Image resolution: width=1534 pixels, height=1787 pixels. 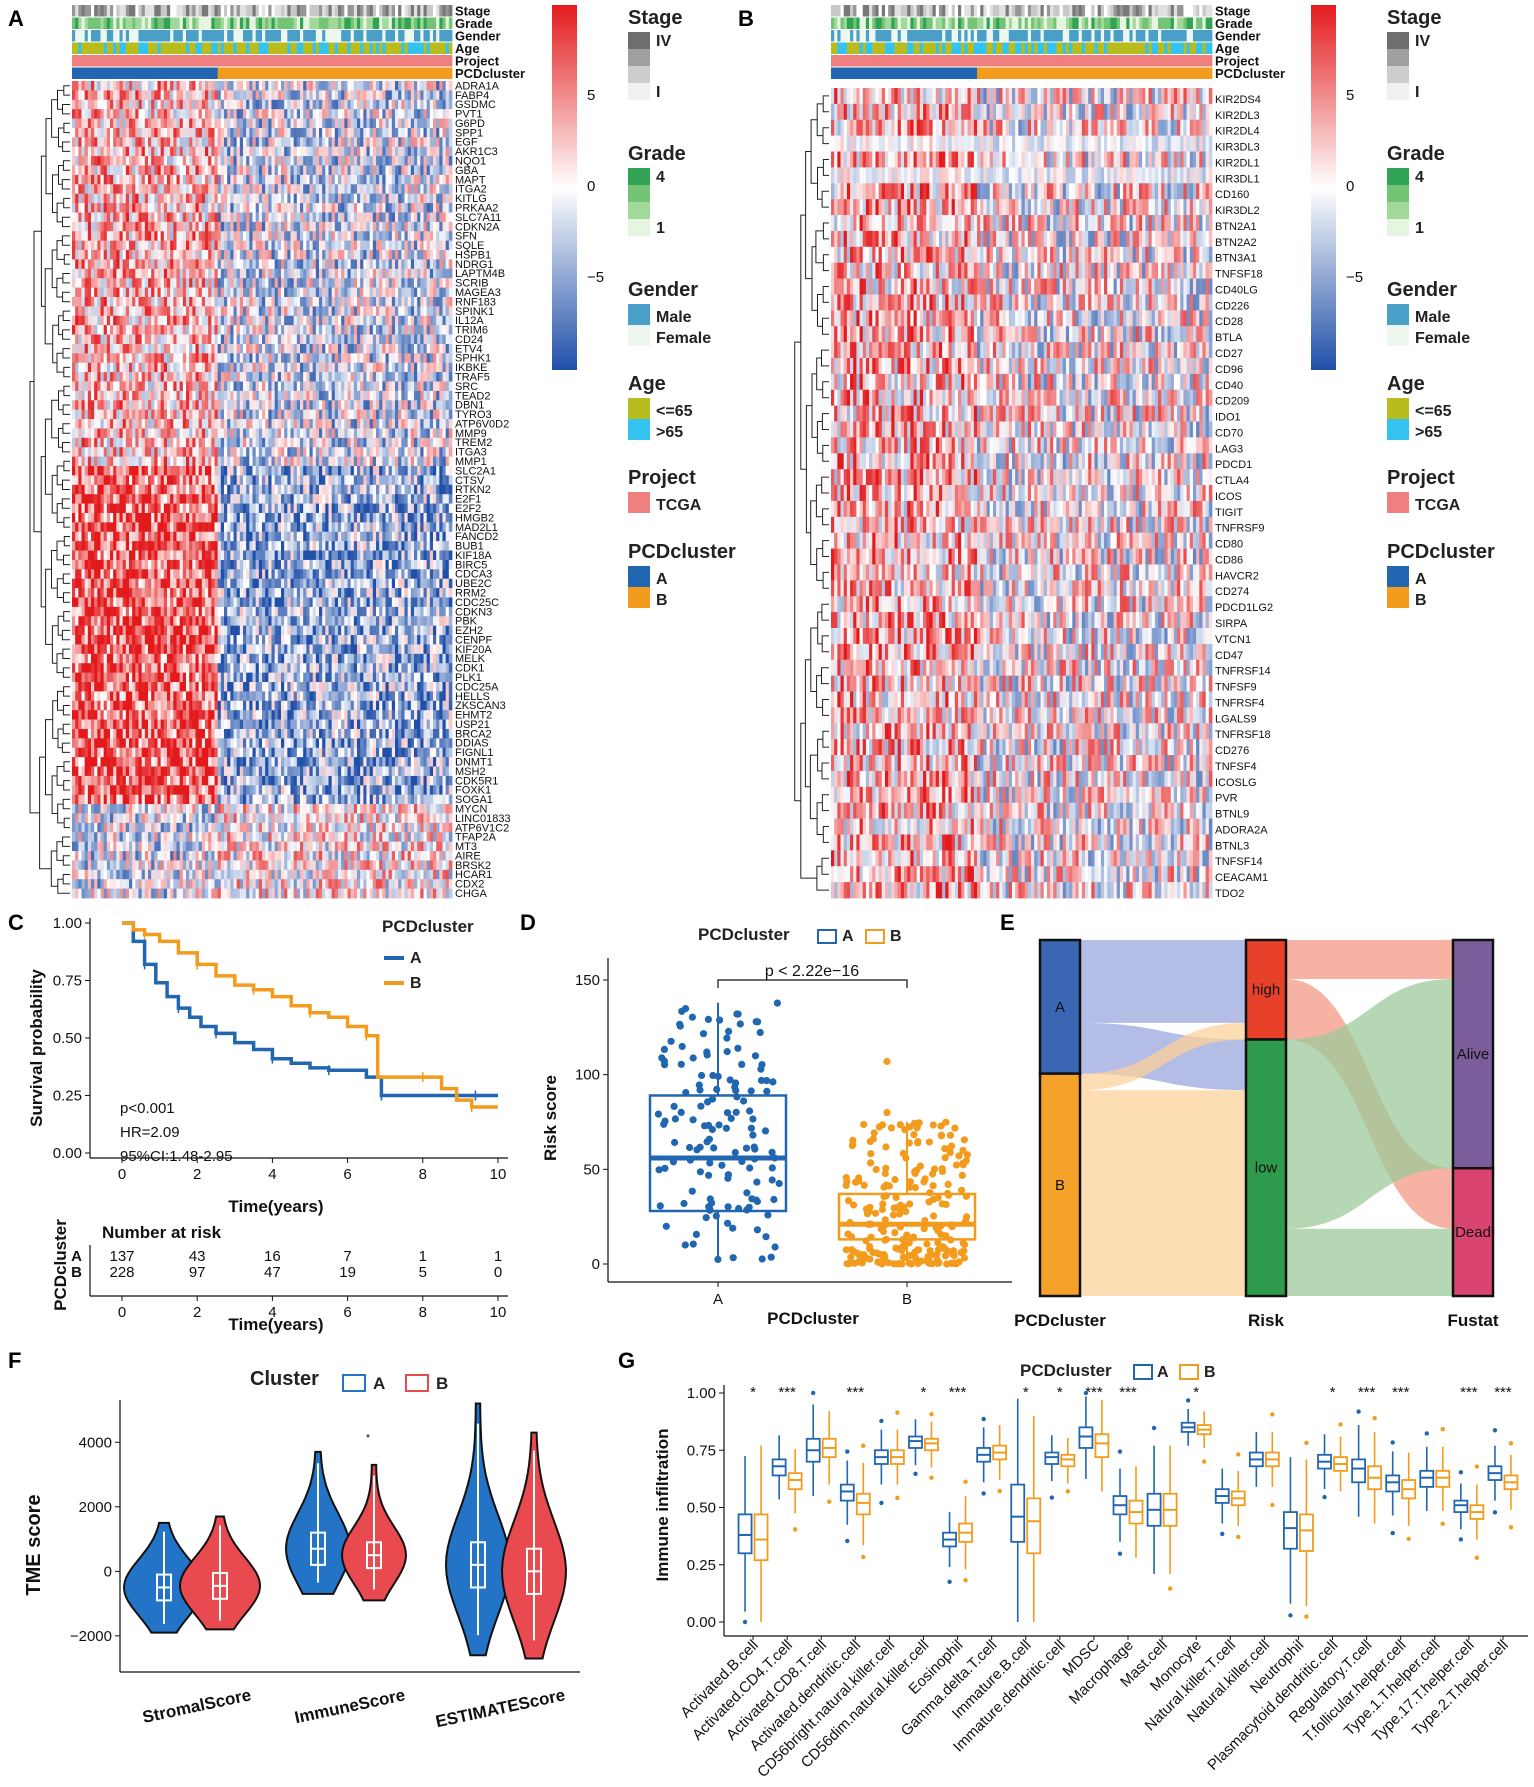 What do you see at coordinates (262, 48) in the screenshot?
I see `annotation-track-age` at bounding box center [262, 48].